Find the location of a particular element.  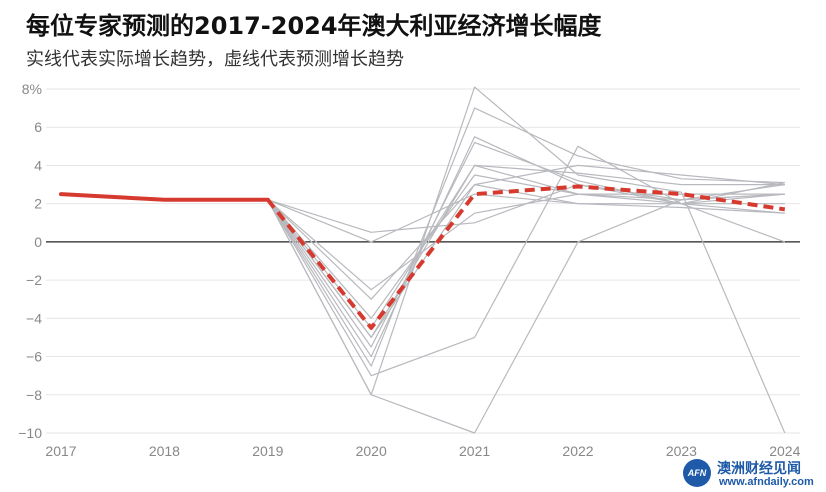

chart-subtitle: 实线代表实际增长趋势，虚线代表预测增长趋势 is located at coordinates (215, 59).